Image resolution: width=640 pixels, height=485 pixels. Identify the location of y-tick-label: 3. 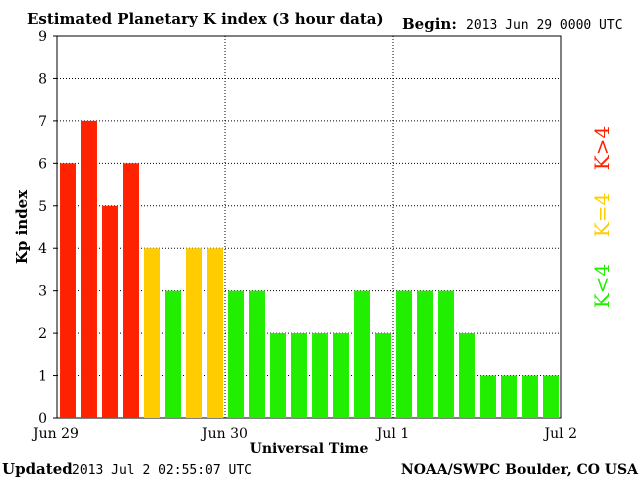
(42, 292).